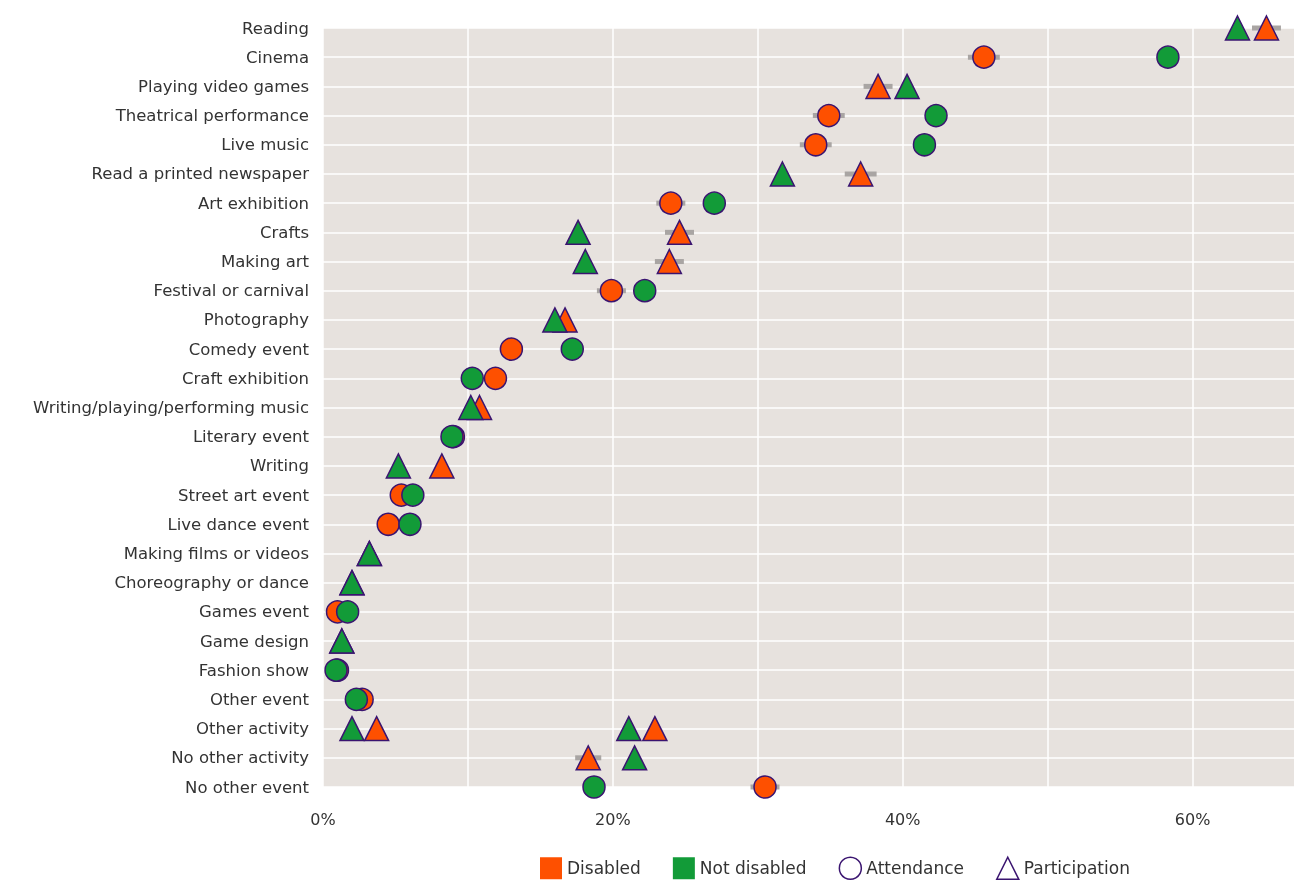 Image resolution: width=1296 pixels, height=885 pixels. Describe the element at coordinates (915, 868) in the screenshot. I see `legend-label: Attendance` at that location.